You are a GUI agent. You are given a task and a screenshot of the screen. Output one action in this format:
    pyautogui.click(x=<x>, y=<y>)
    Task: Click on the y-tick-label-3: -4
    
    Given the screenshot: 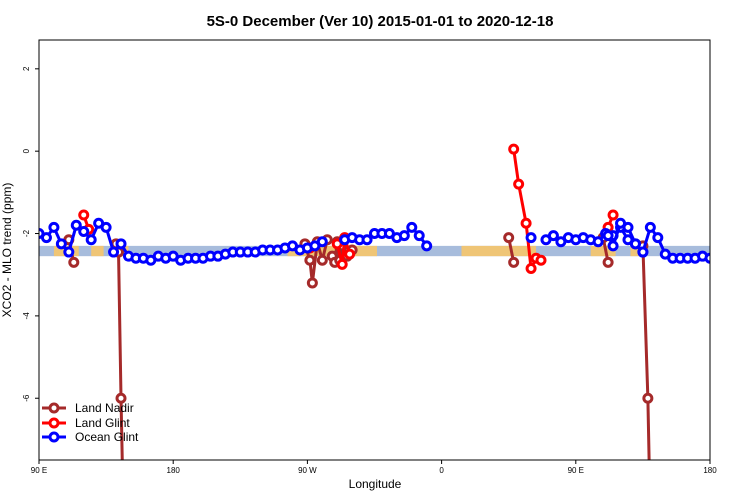 What is the action you would take?
    pyautogui.click(x=26, y=316)
    